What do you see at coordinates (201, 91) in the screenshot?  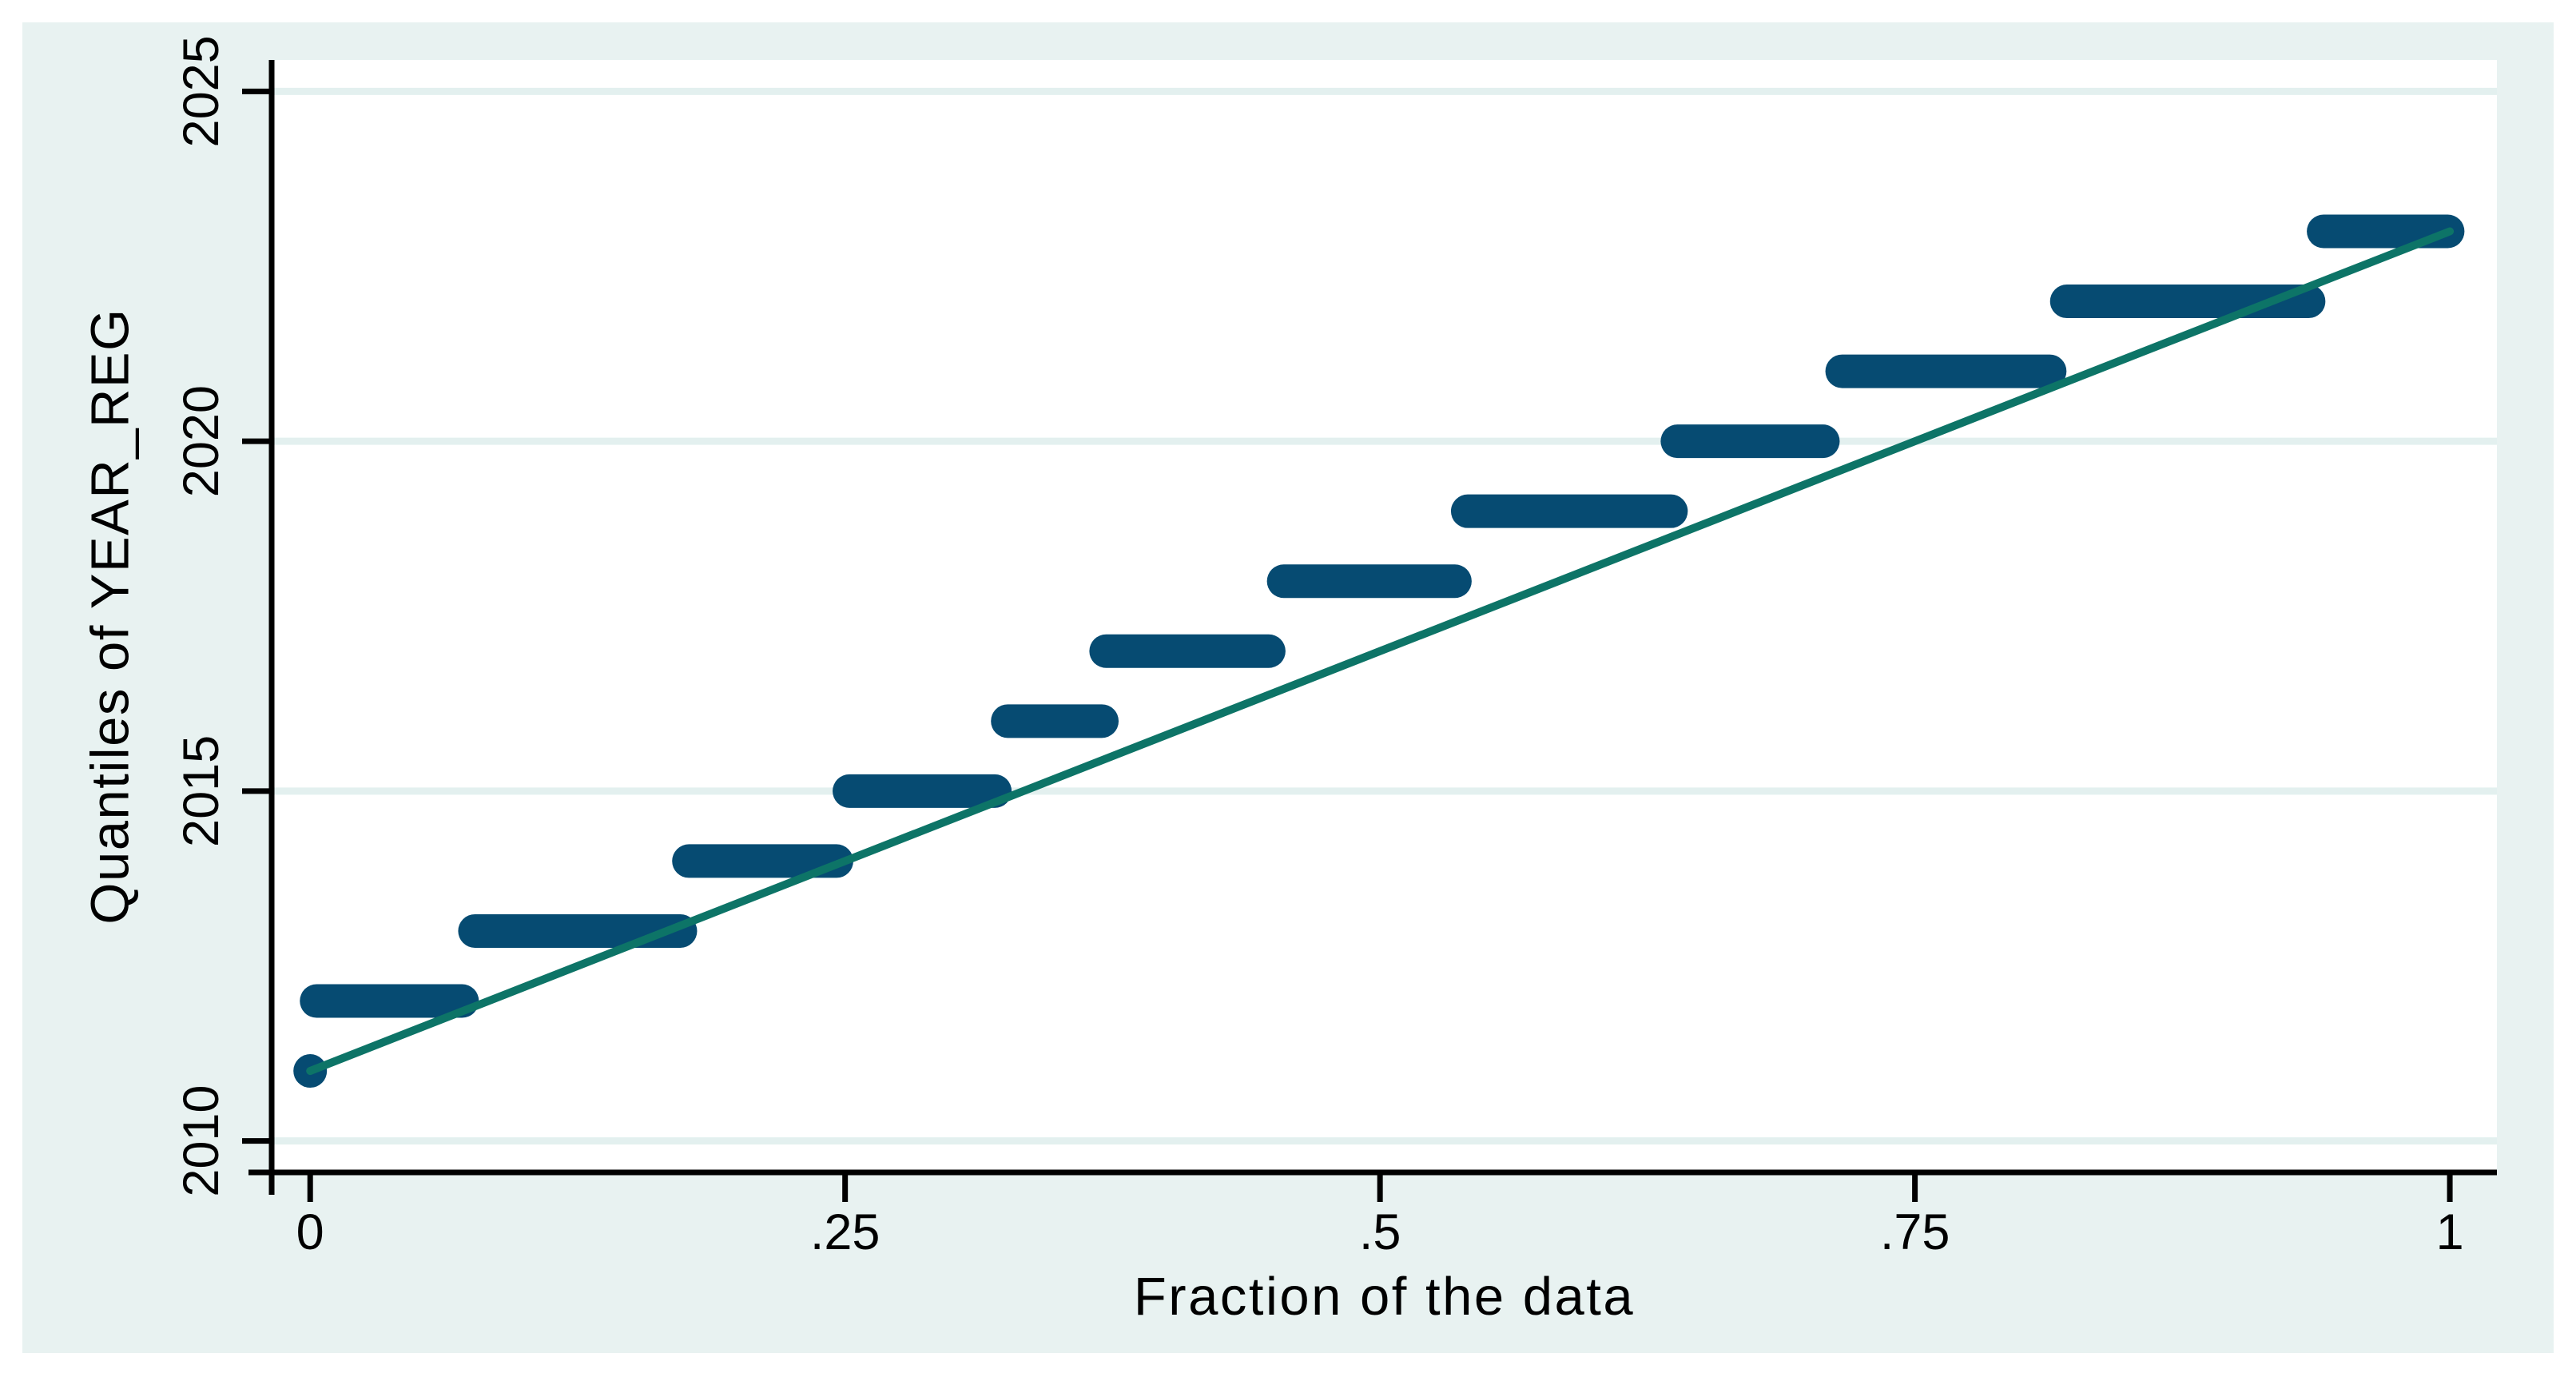 I see `y-tick-label-2025: 2025` at bounding box center [201, 91].